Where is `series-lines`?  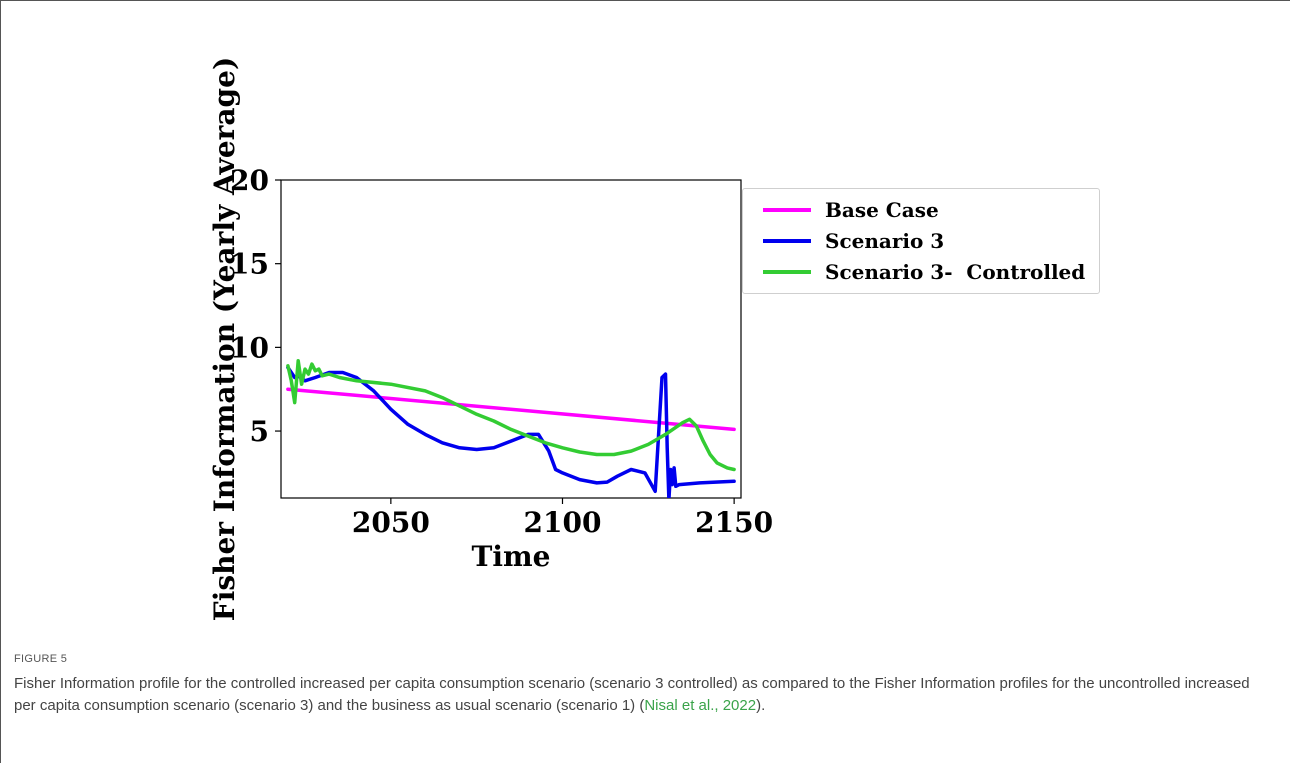 series-lines is located at coordinates (511, 428).